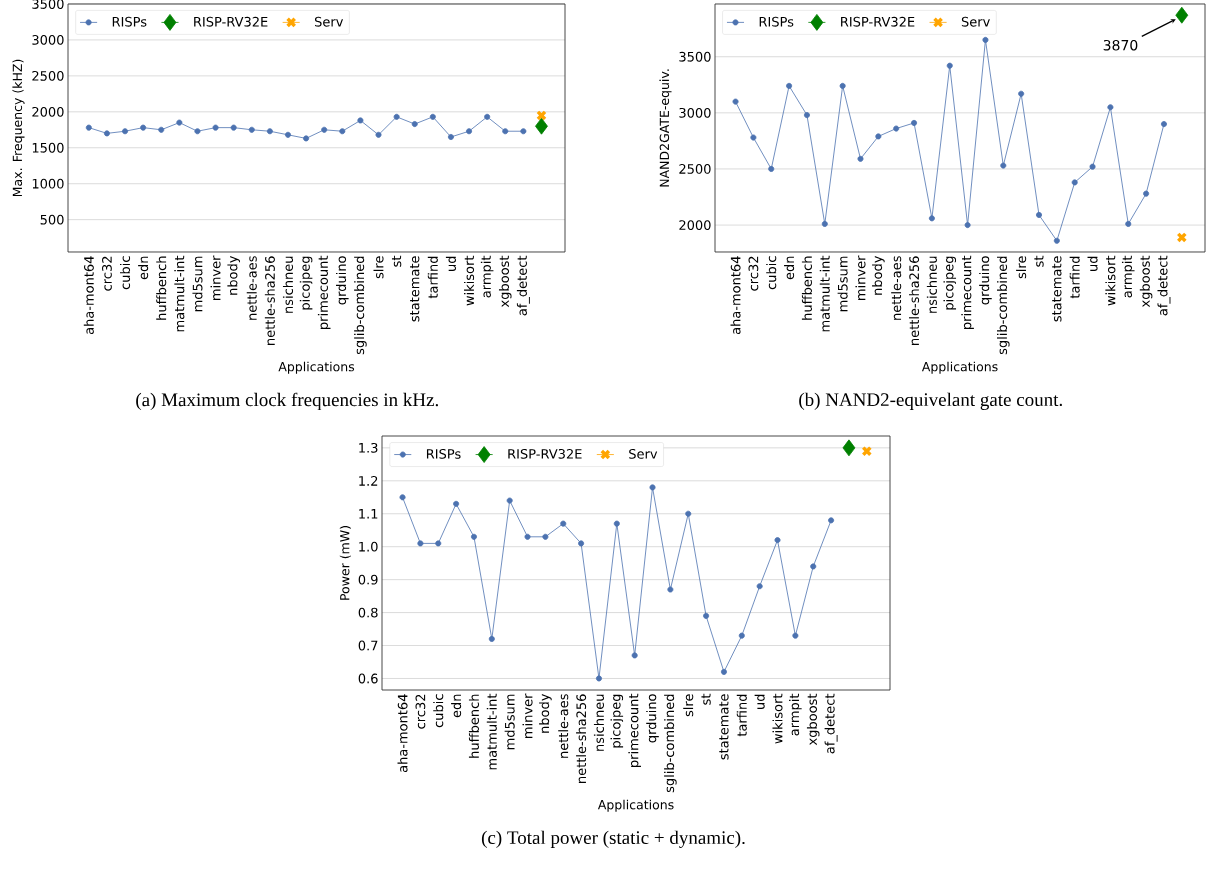  I want to click on y-tick-label: 1.2, so click(368, 480).